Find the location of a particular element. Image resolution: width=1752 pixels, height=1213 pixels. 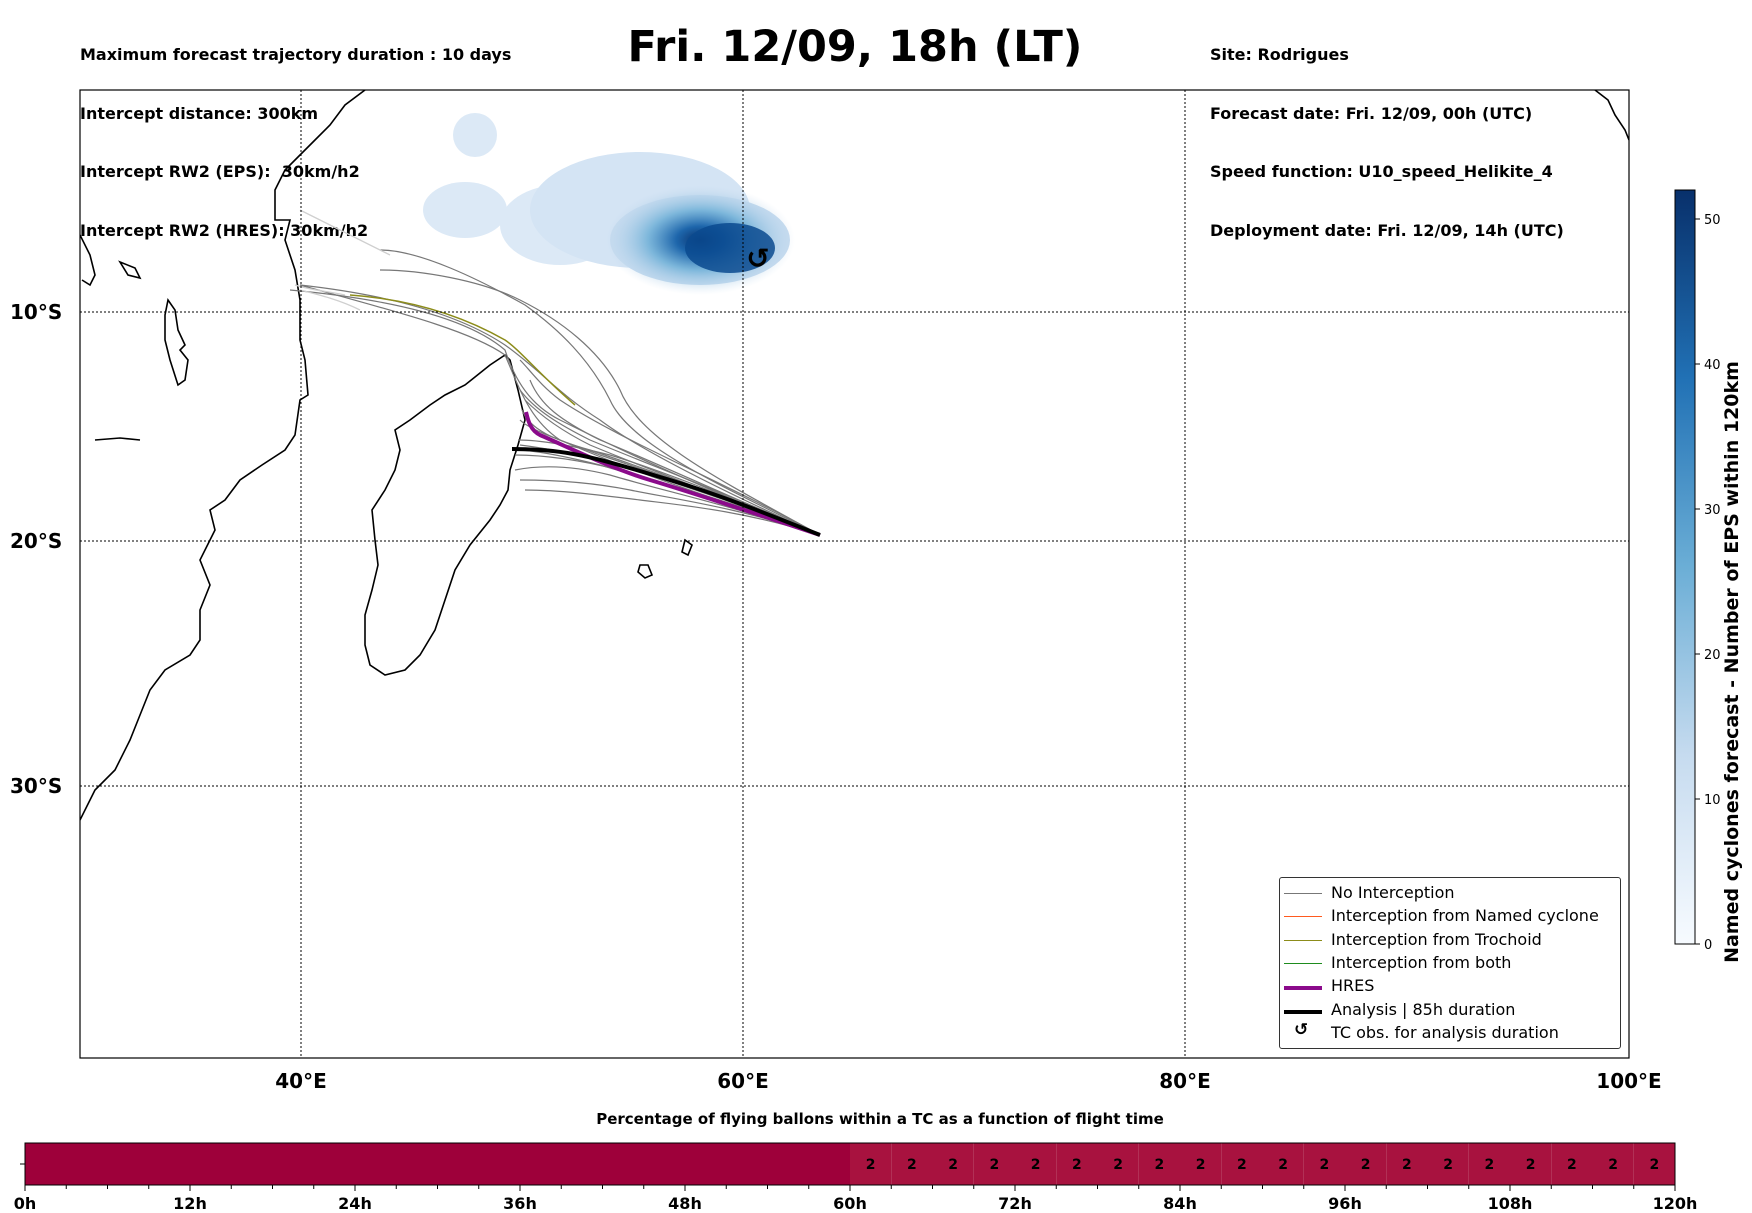

x-tick-labels: 40°E 60°E 80°E 100°E is located at coordinates (968, 1081).